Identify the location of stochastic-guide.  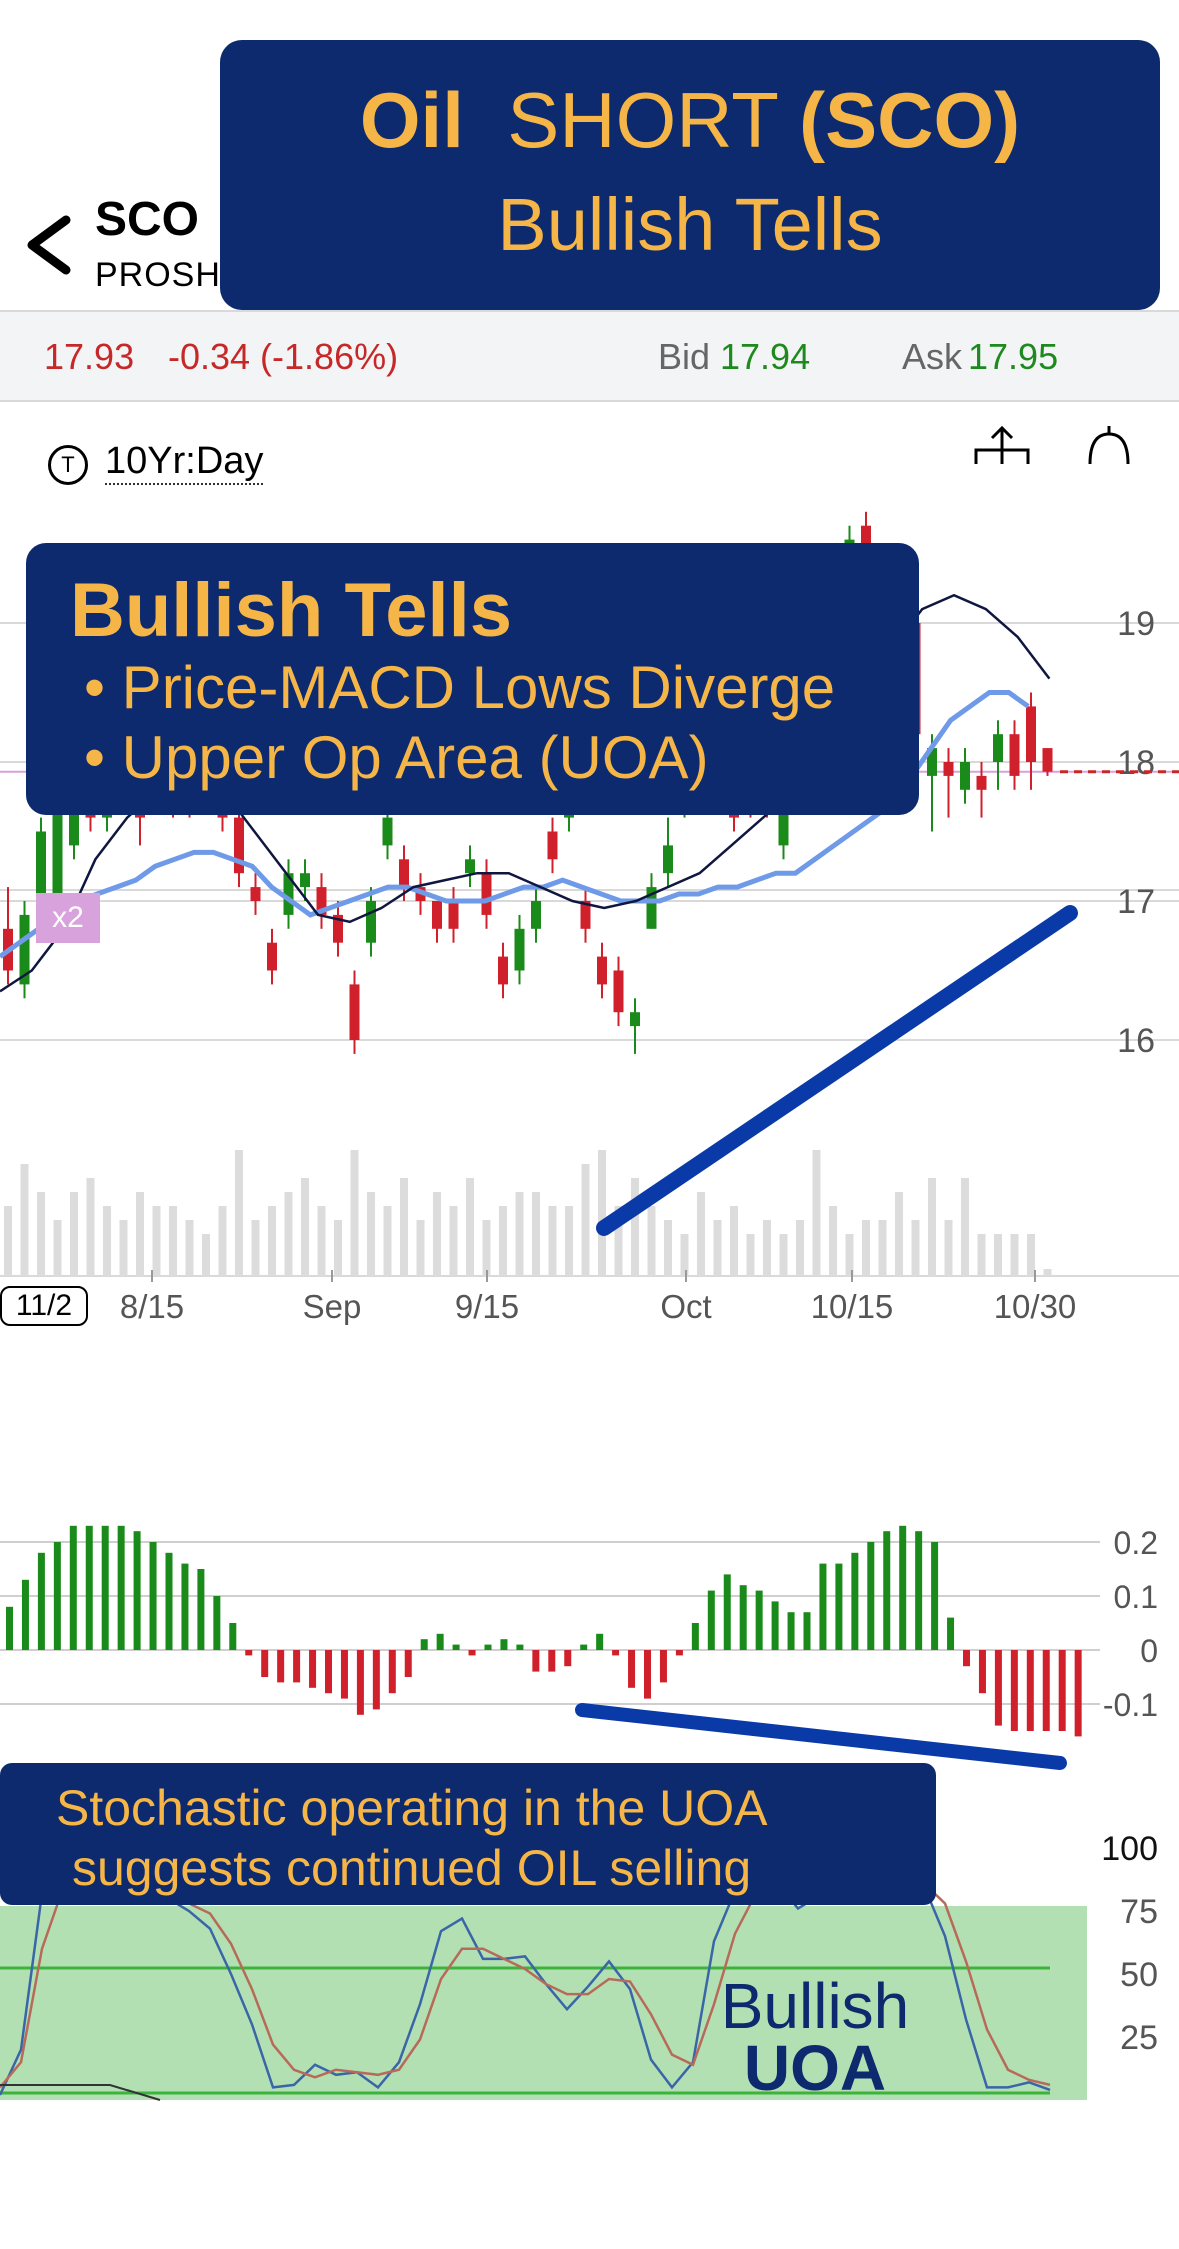
(80, 2092).